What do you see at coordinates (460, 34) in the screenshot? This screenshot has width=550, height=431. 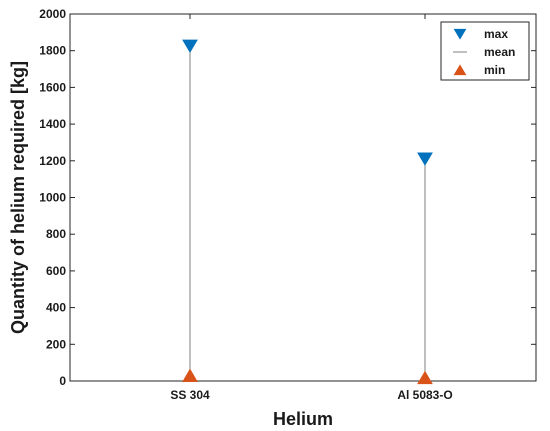 I see `legend-max-symbol` at bounding box center [460, 34].